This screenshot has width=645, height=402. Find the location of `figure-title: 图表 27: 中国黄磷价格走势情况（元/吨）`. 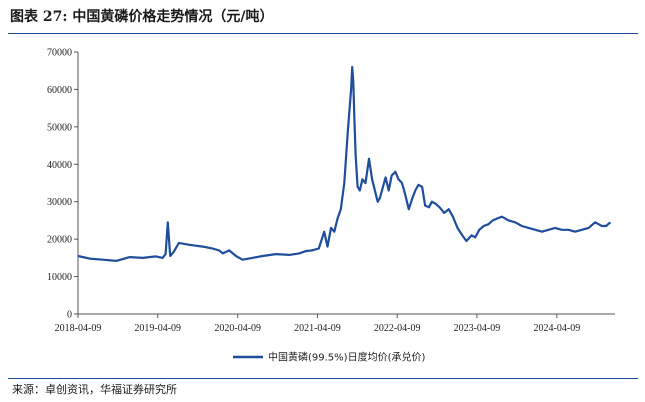

figure-title: 图表 27: 中国黄磷价格走势情况（元/吨） is located at coordinates (142, 17).